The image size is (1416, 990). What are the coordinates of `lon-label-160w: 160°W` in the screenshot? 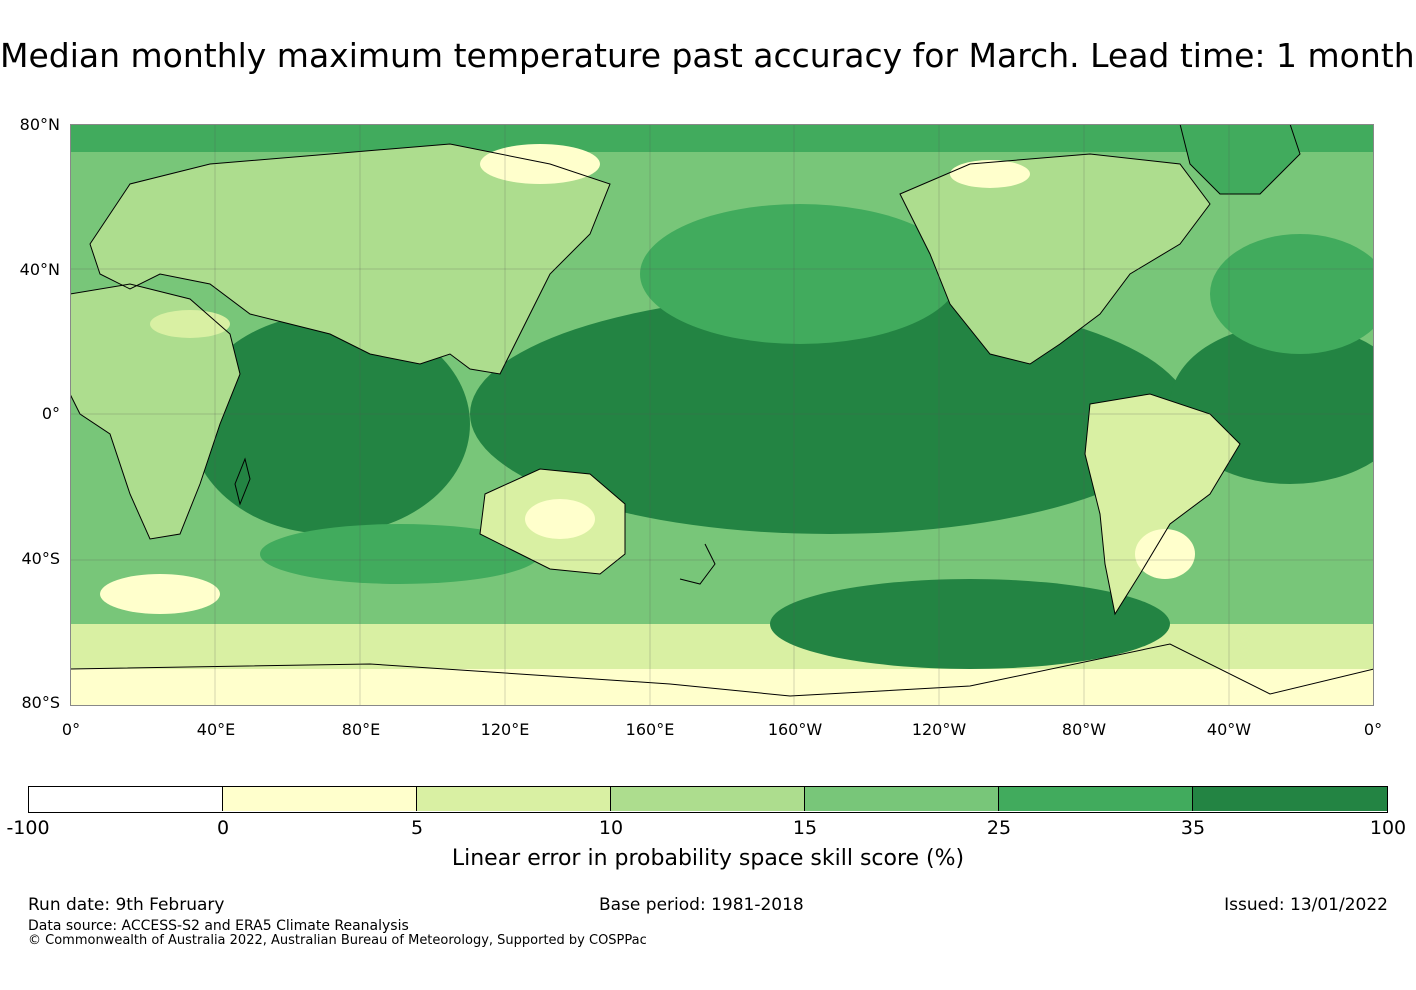 It's located at (795, 729).